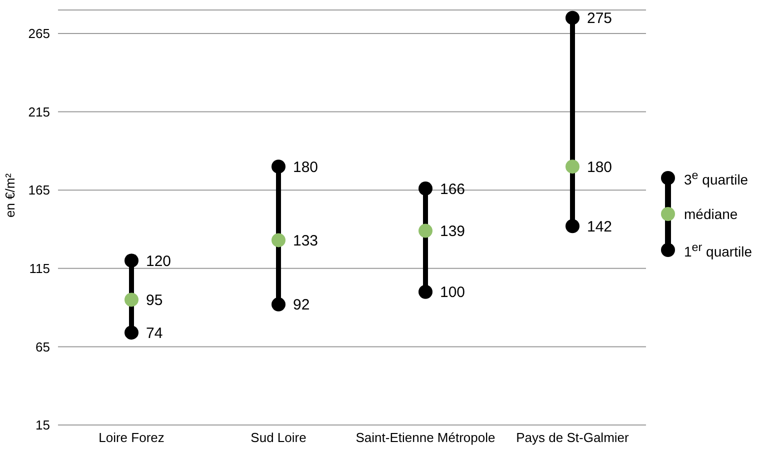 The image size is (761, 453). Describe the element at coordinates (159, 261) in the screenshot. I see `data-label: 120` at that location.